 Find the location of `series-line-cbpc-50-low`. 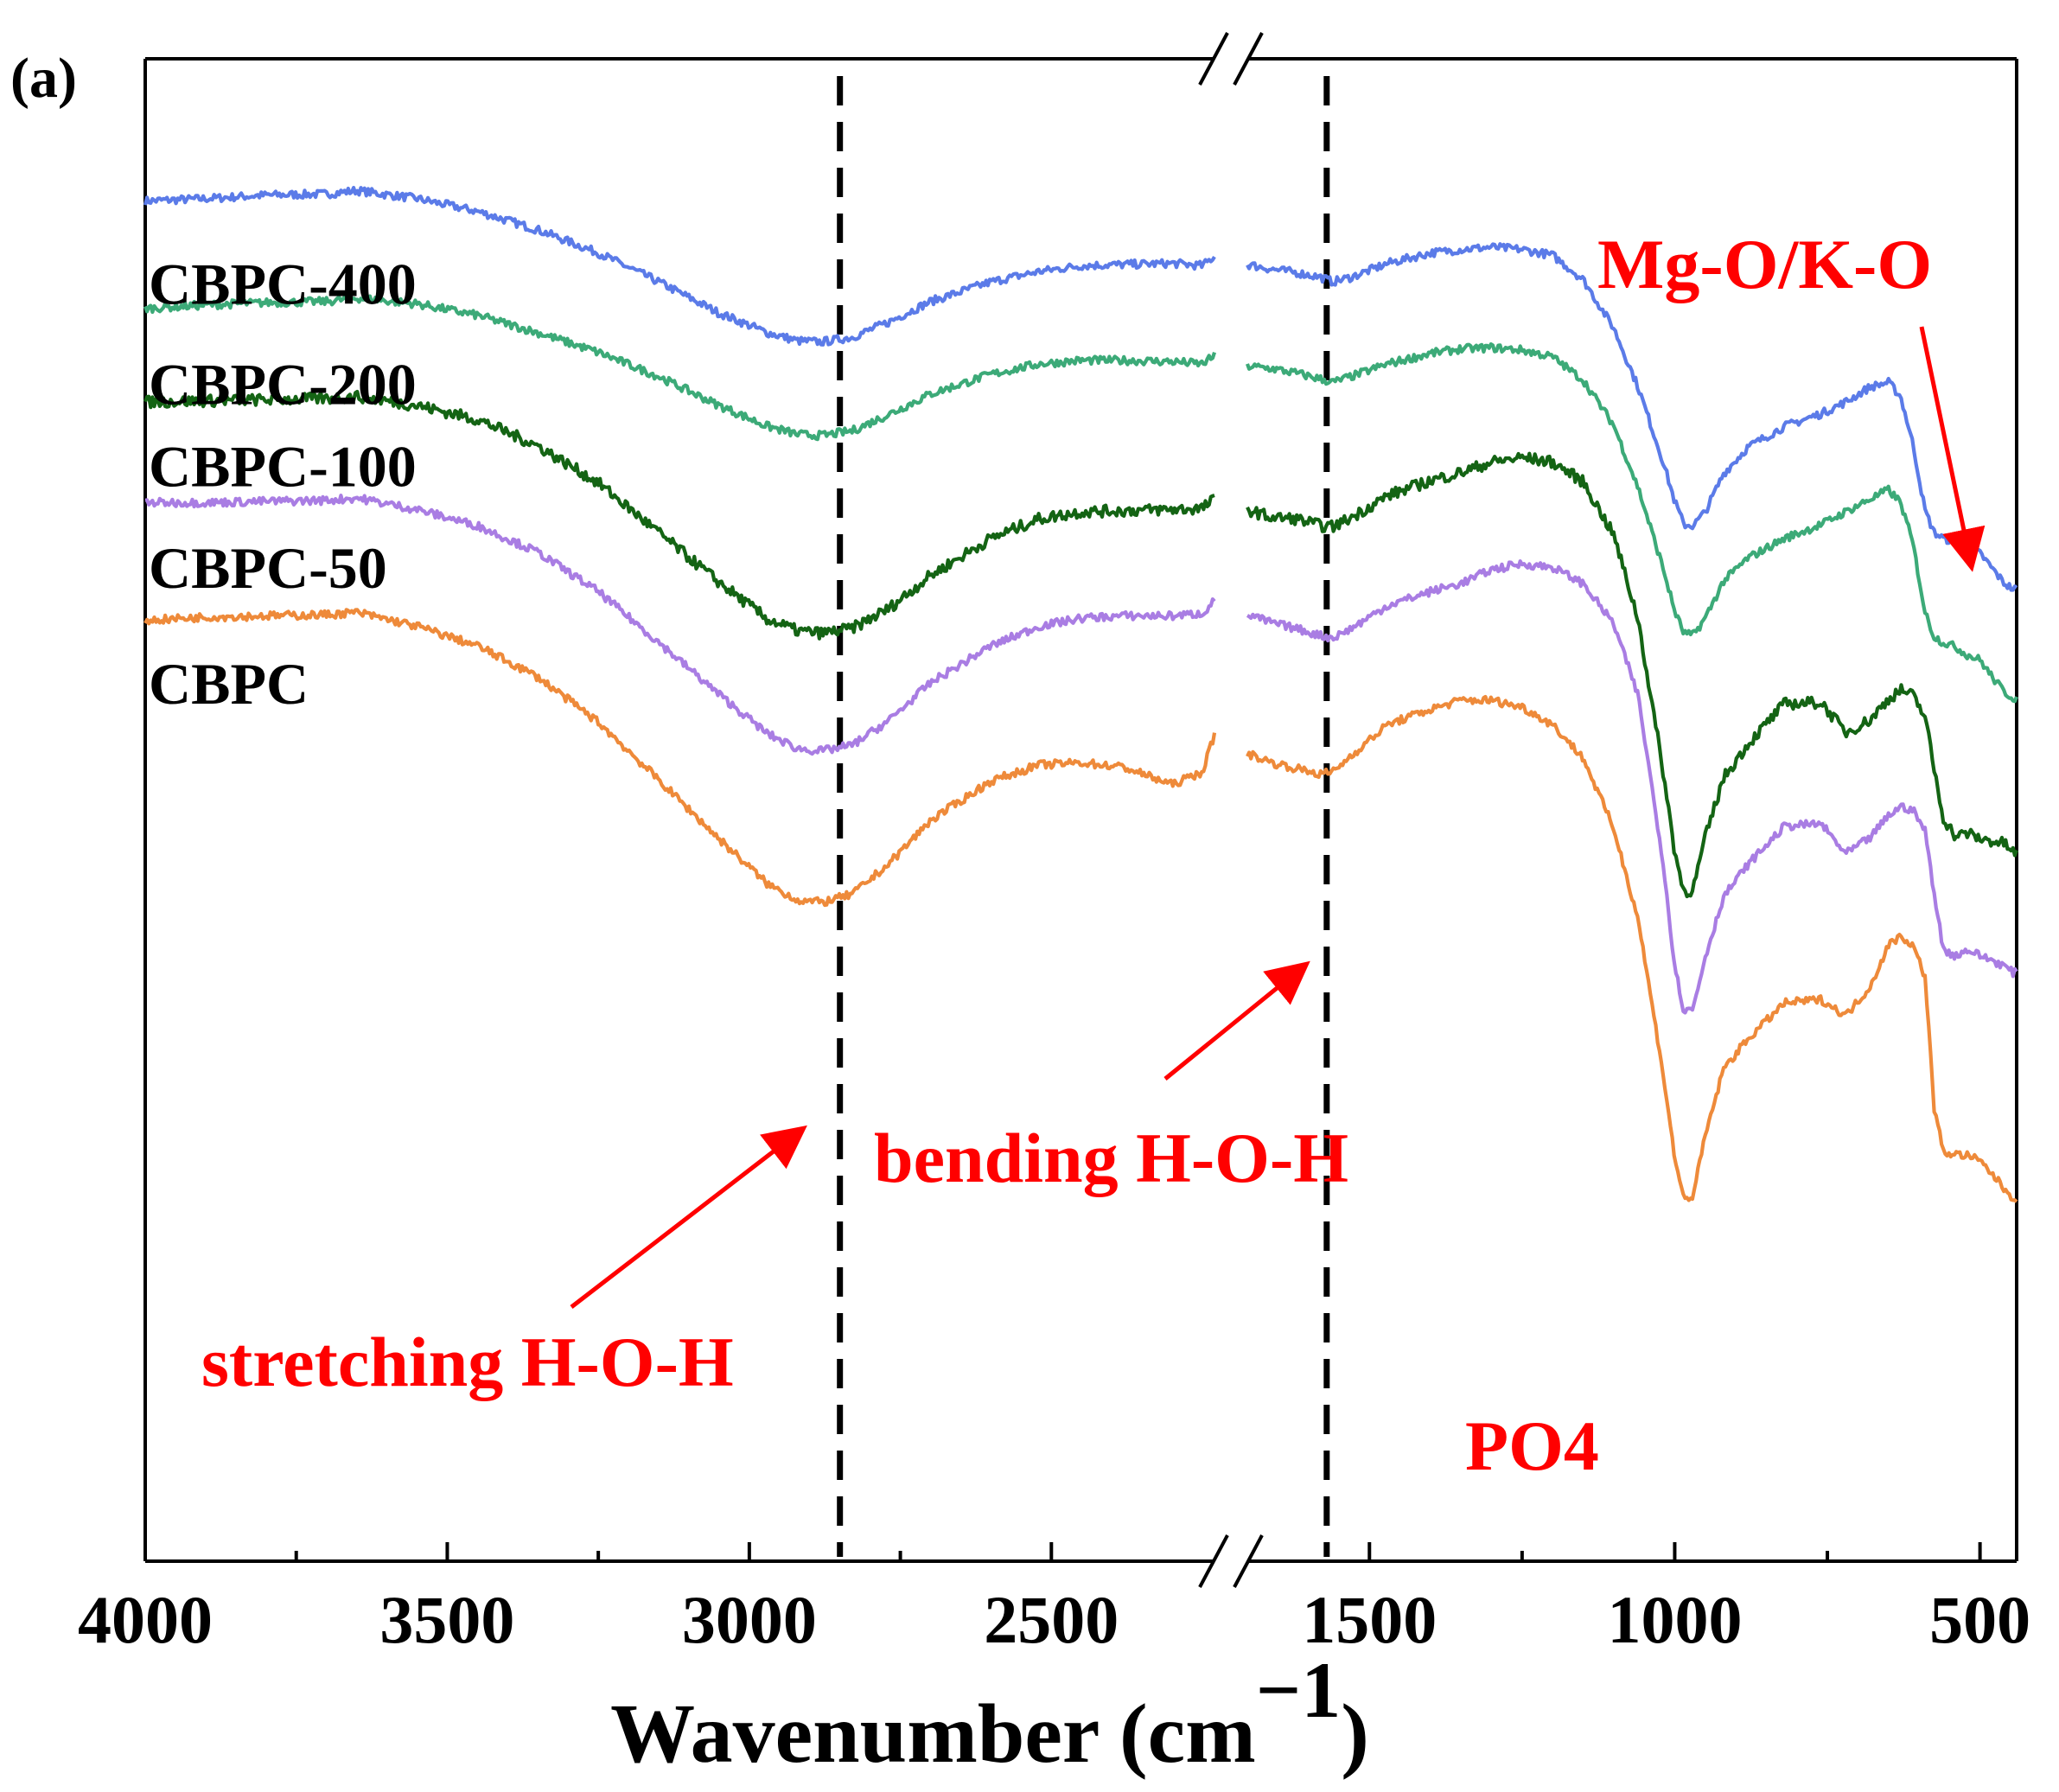

series-line-cbpc-50-low is located at coordinates (1632, 787).